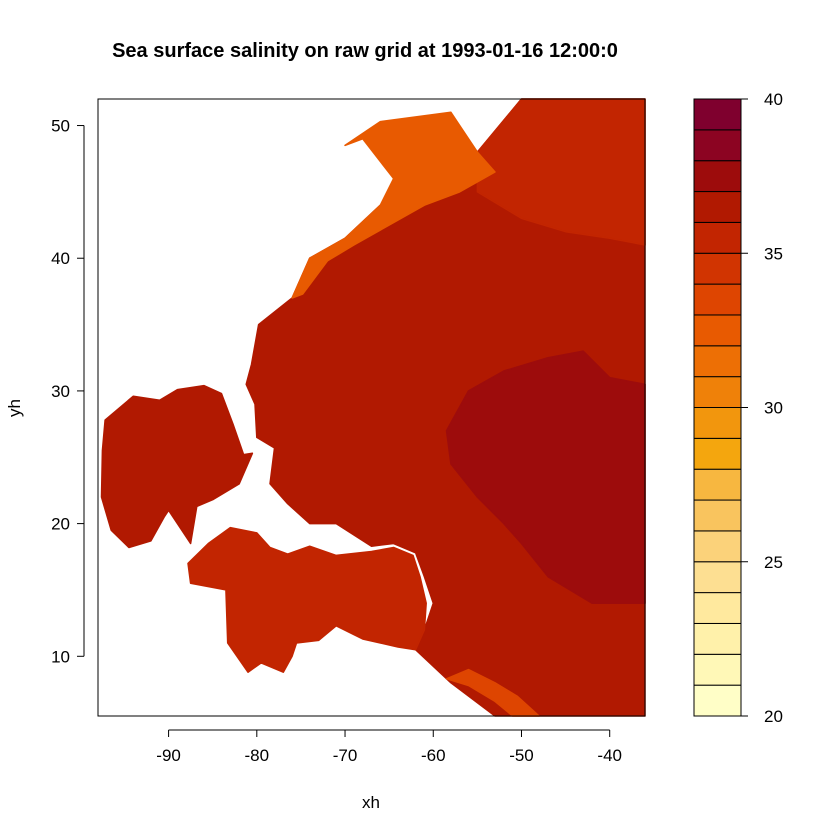  Describe the element at coordinates (60, 391) in the screenshot. I see `y-tick-label: 30` at that location.